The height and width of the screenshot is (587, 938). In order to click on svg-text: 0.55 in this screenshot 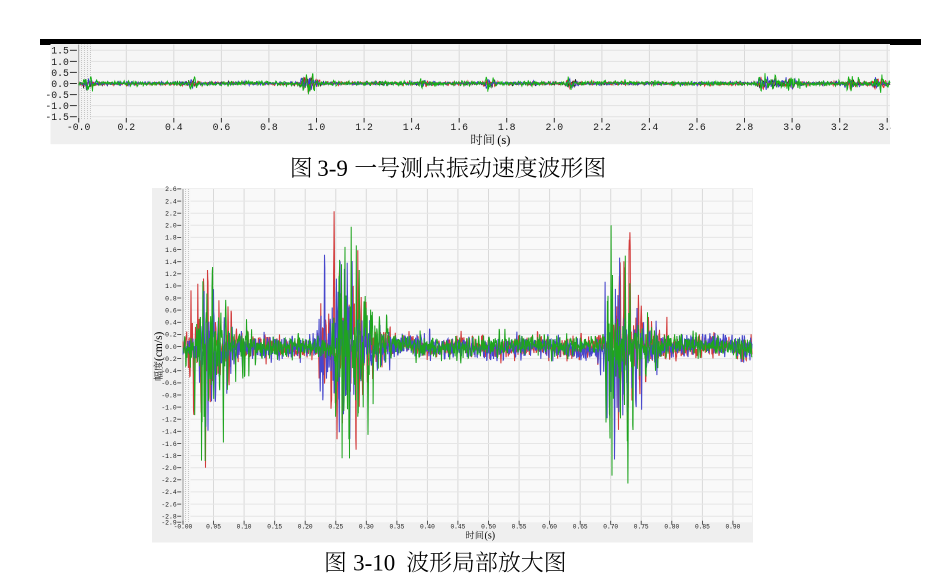, I will do `click(519, 526)`.